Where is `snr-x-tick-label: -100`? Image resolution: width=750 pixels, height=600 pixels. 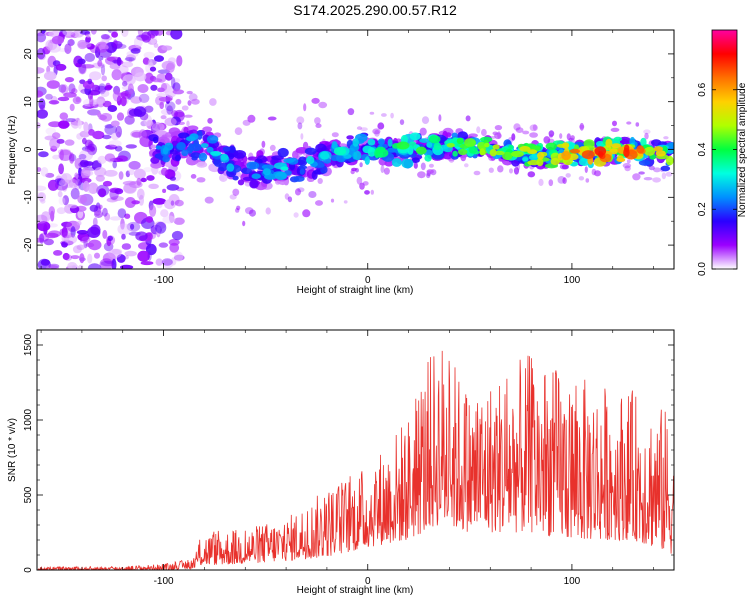 snr-x-tick-label: -100 is located at coordinates (164, 581).